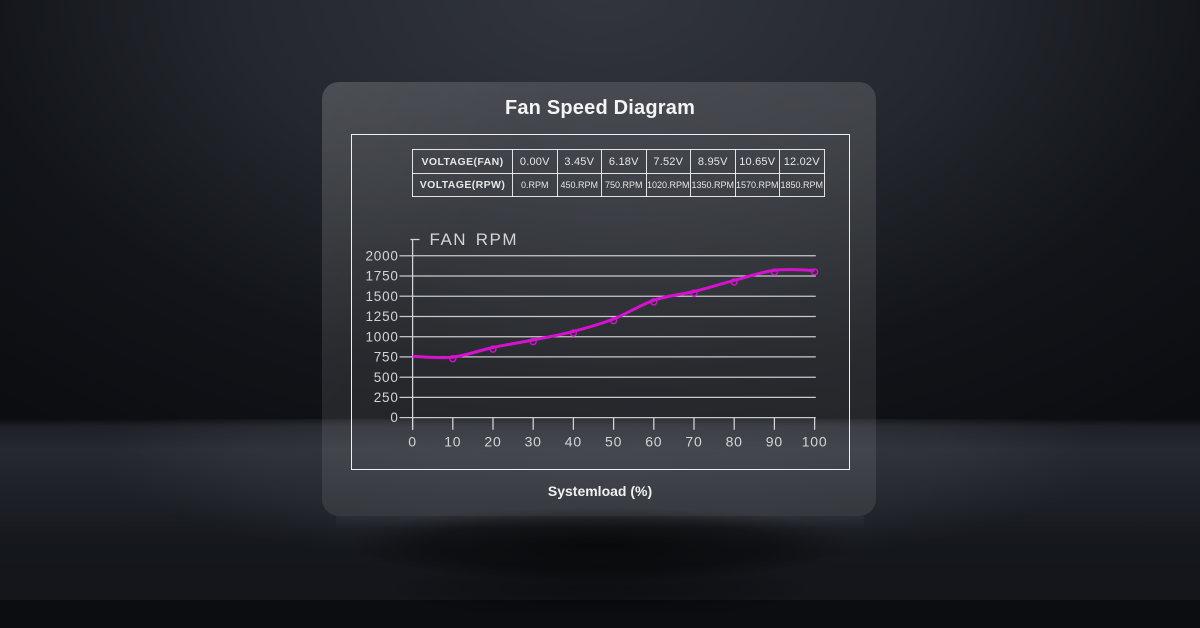  I want to click on svg-text: 500, so click(386, 377).